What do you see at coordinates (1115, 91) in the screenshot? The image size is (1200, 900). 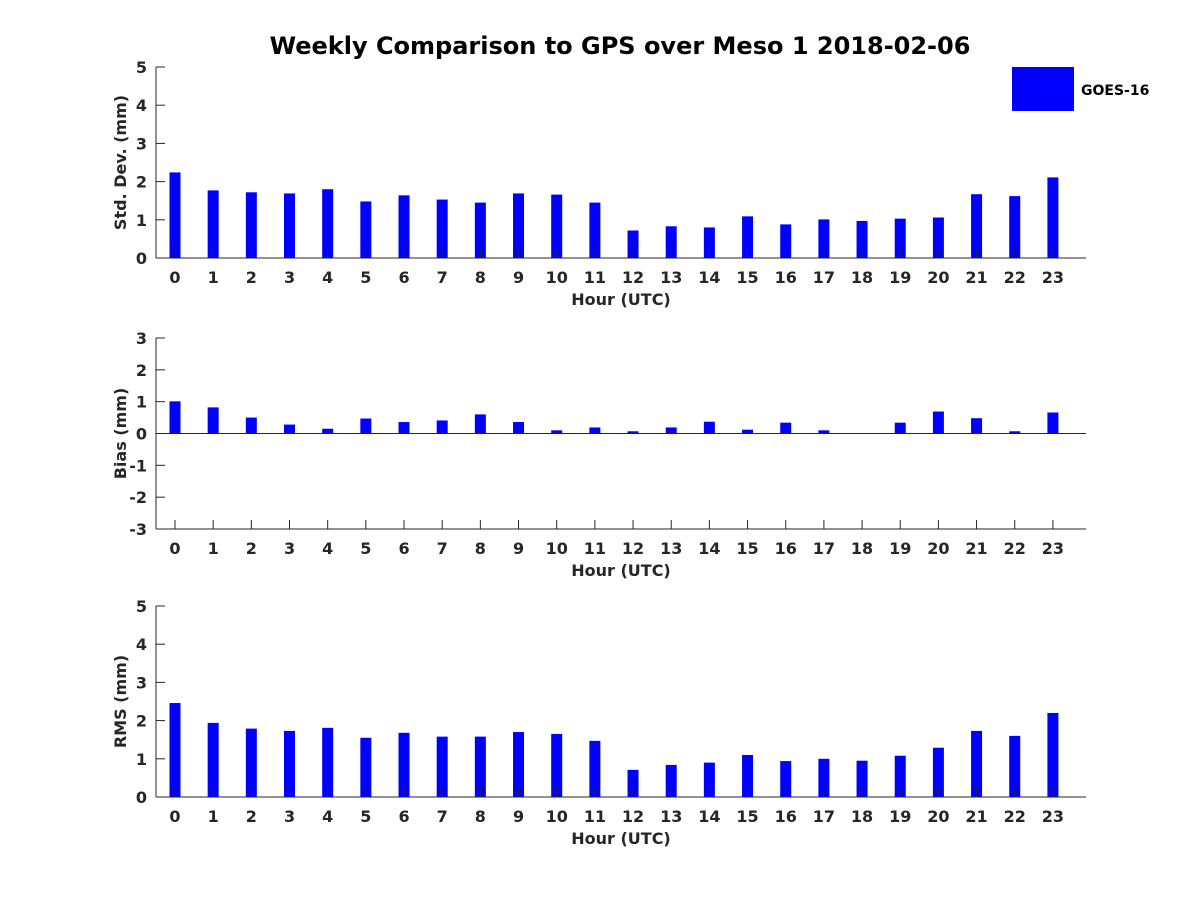 I see `legend-label: GOES-16` at bounding box center [1115, 91].